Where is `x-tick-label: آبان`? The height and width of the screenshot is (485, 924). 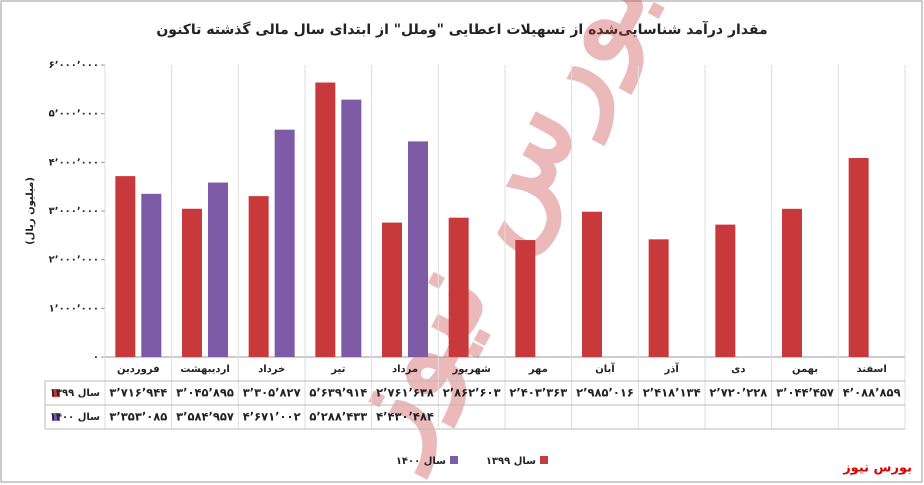 x-tick-label: آبان is located at coordinates (605, 368).